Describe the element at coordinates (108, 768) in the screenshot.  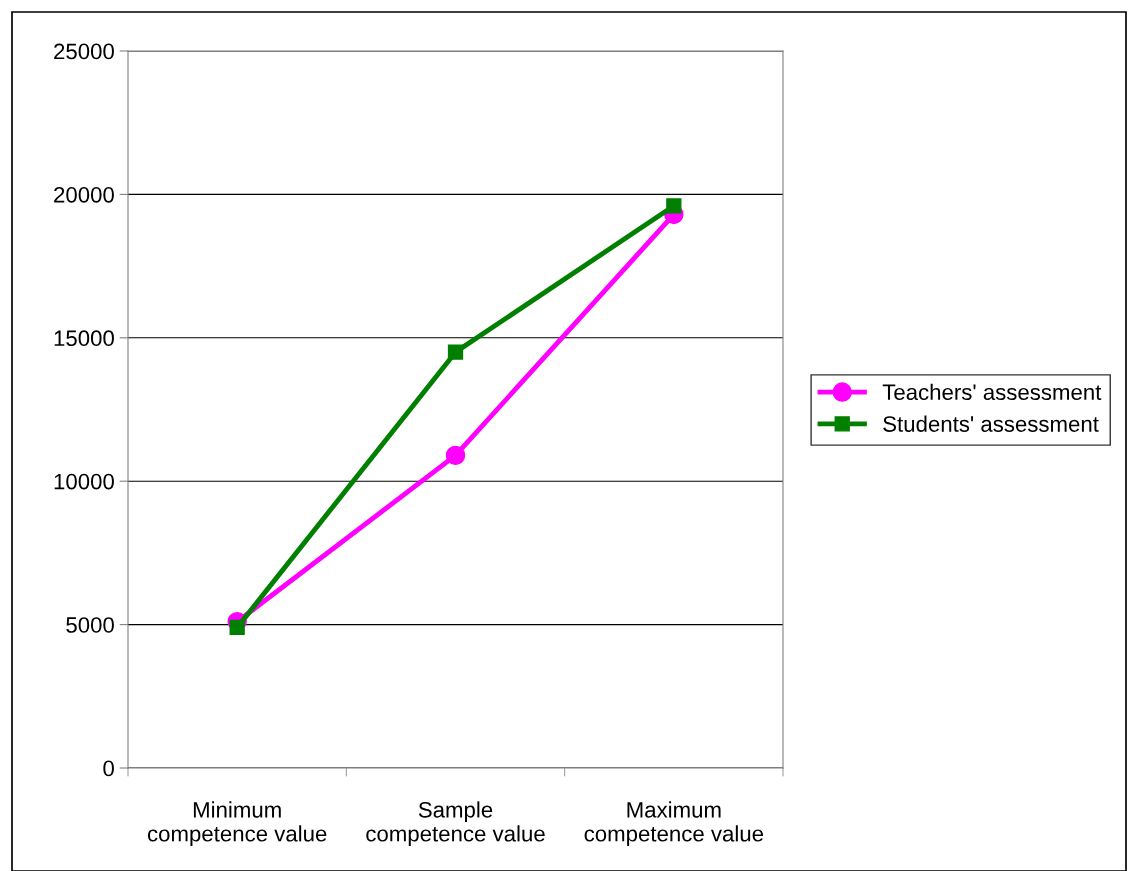
I see `y-tick-label: 0` at that location.